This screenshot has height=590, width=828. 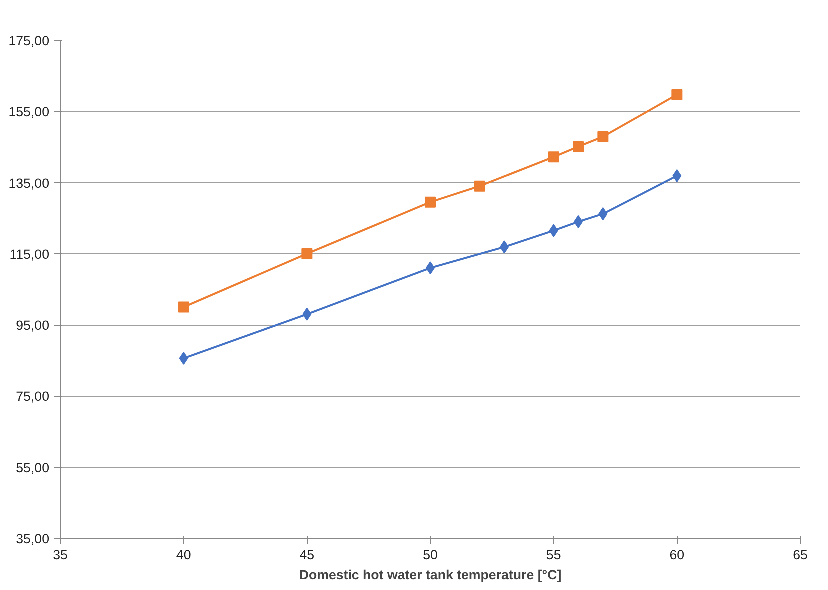 What do you see at coordinates (33, 539) in the screenshot?
I see `y-tick-label: 35,00` at bounding box center [33, 539].